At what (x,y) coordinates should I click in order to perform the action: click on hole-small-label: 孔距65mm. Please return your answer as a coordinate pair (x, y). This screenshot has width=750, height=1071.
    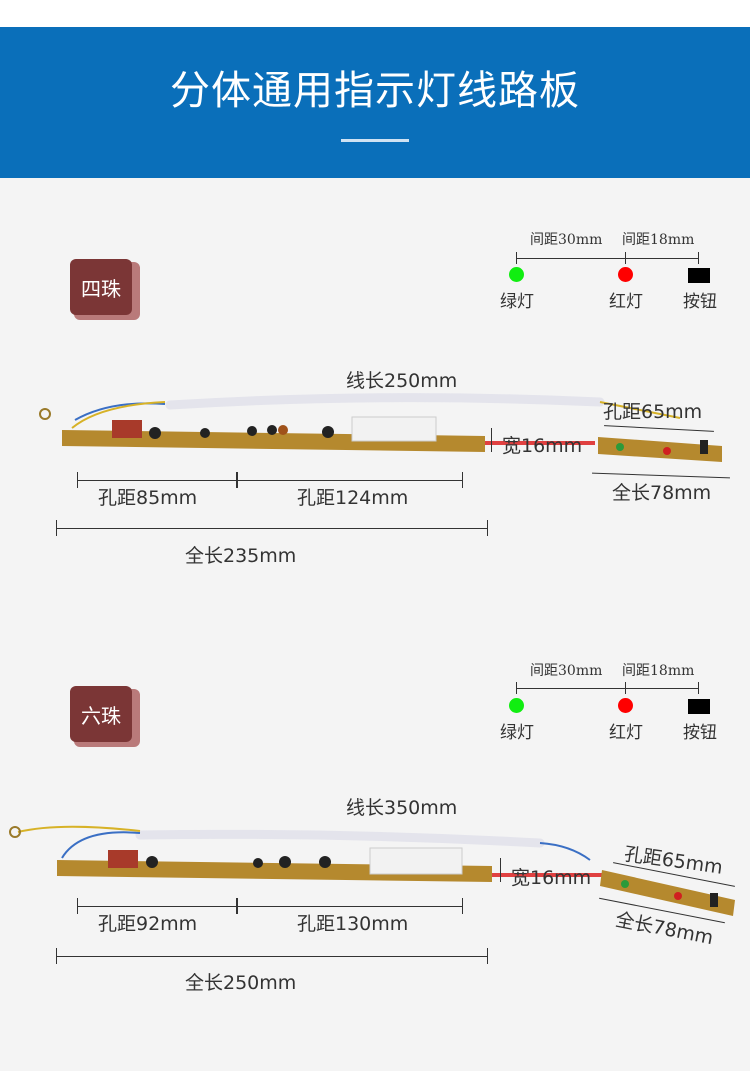
    Looking at the image, I should click on (653, 412).